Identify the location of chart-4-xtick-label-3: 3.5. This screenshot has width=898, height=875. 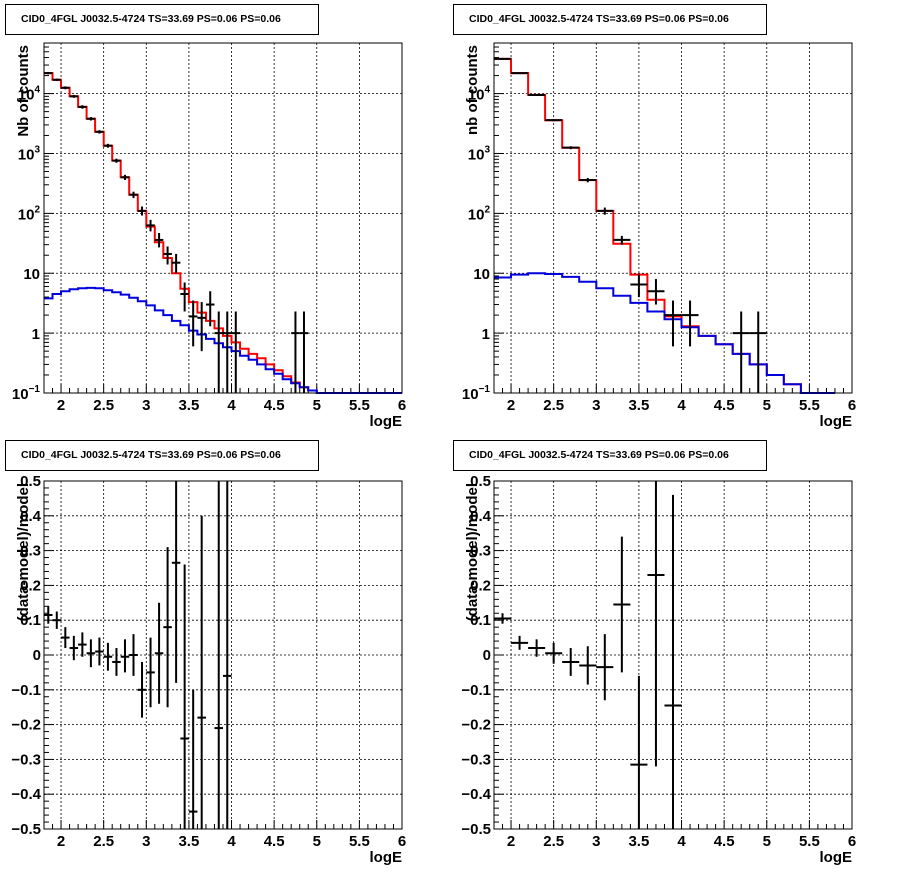
(638, 841).